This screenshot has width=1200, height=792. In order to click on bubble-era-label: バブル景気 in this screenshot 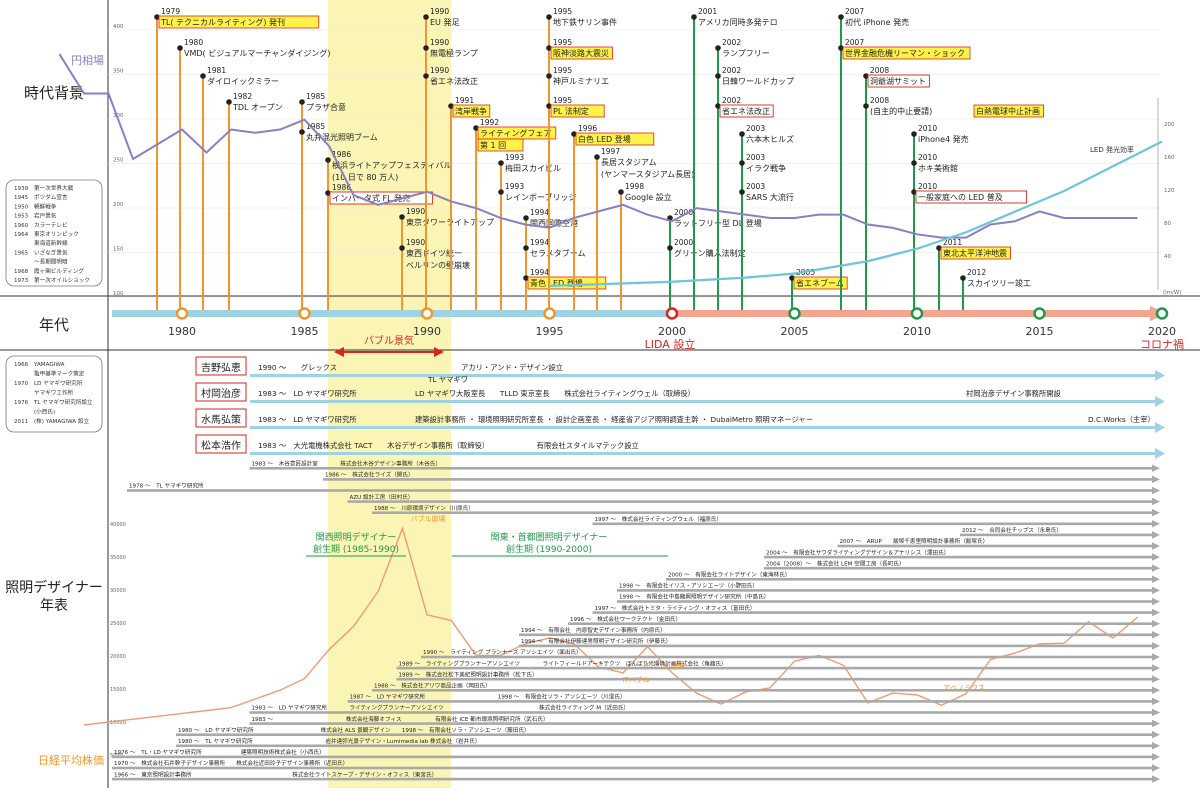, I will do `click(389, 340)`.